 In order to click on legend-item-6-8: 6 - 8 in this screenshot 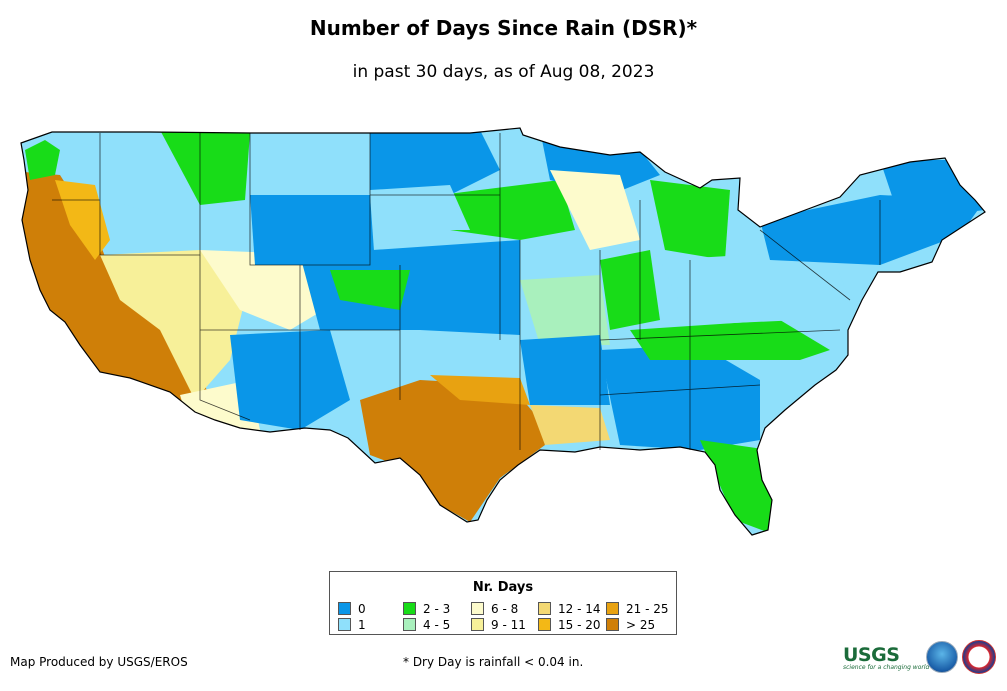, I will do `click(494, 609)`.